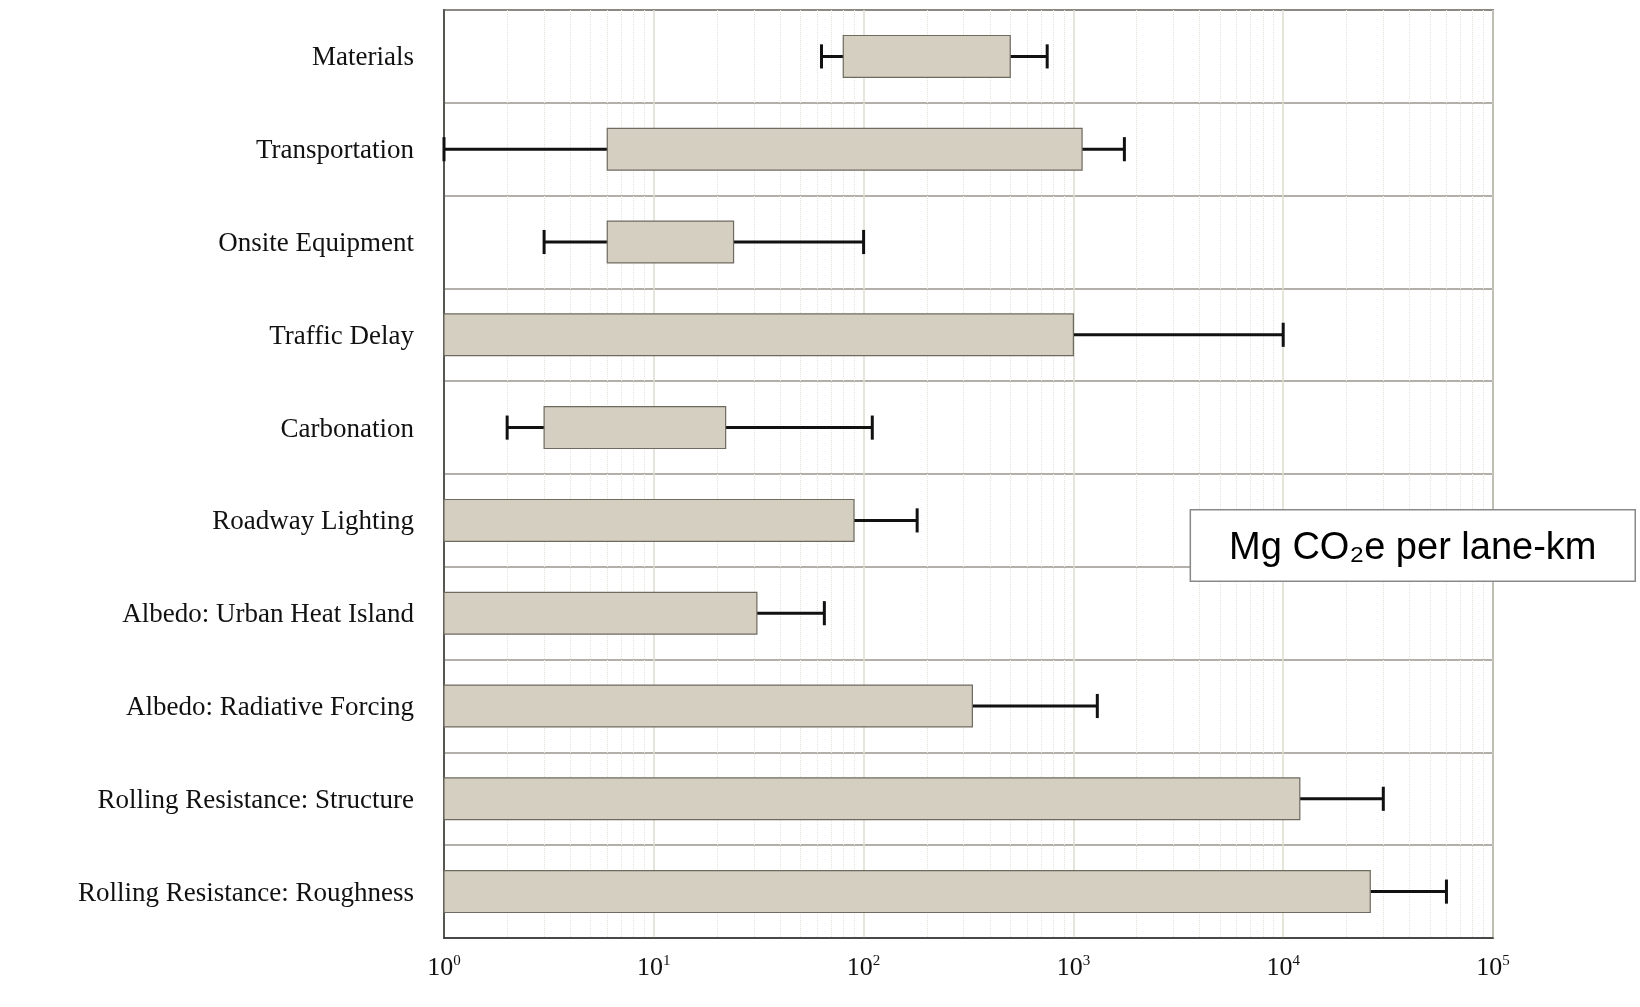 Image resolution: width=1640 pixels, height=1007 pixels. Describe the element at coordinates (256, 798) in the screenshot. I see `y-tick-label: Rolling Resistance: Structure` at that location.